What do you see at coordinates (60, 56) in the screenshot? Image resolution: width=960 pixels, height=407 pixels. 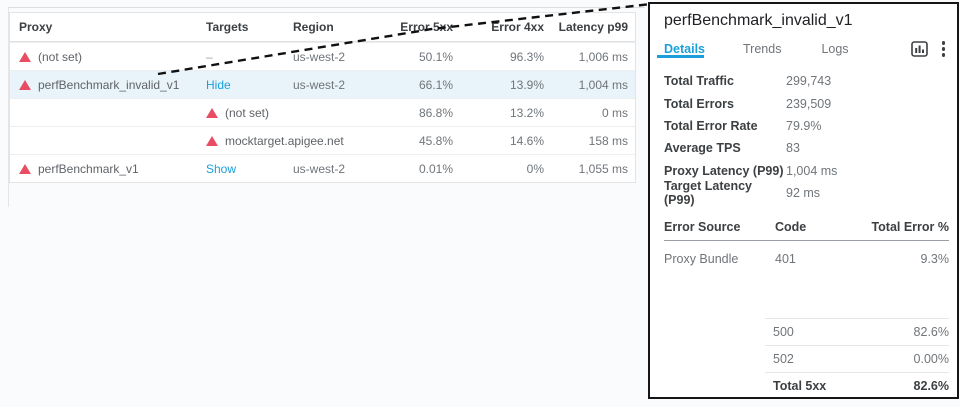 I see `proxy-name: (not set)` at bounding box center [60, 56].